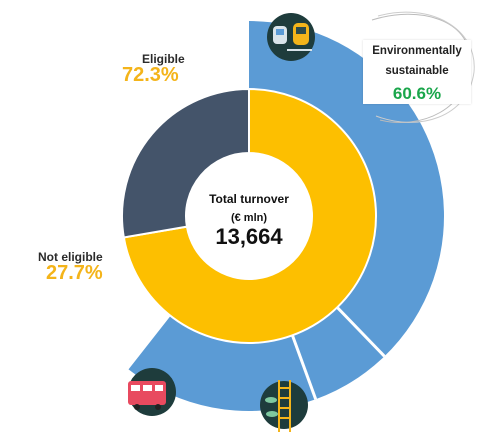 The image size is (495, 443). Describe the element at coordinates (417, 93) in the screenshot. I see `sustainable-percentage: 60.6%` at that location.